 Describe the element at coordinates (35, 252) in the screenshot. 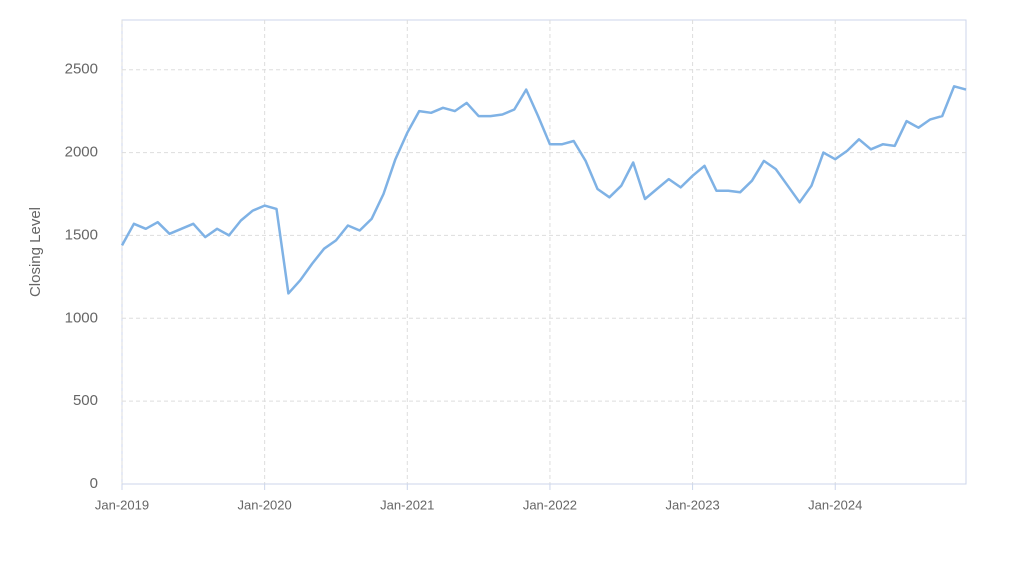

I see `y-axis-label: Closing Level` at that location.